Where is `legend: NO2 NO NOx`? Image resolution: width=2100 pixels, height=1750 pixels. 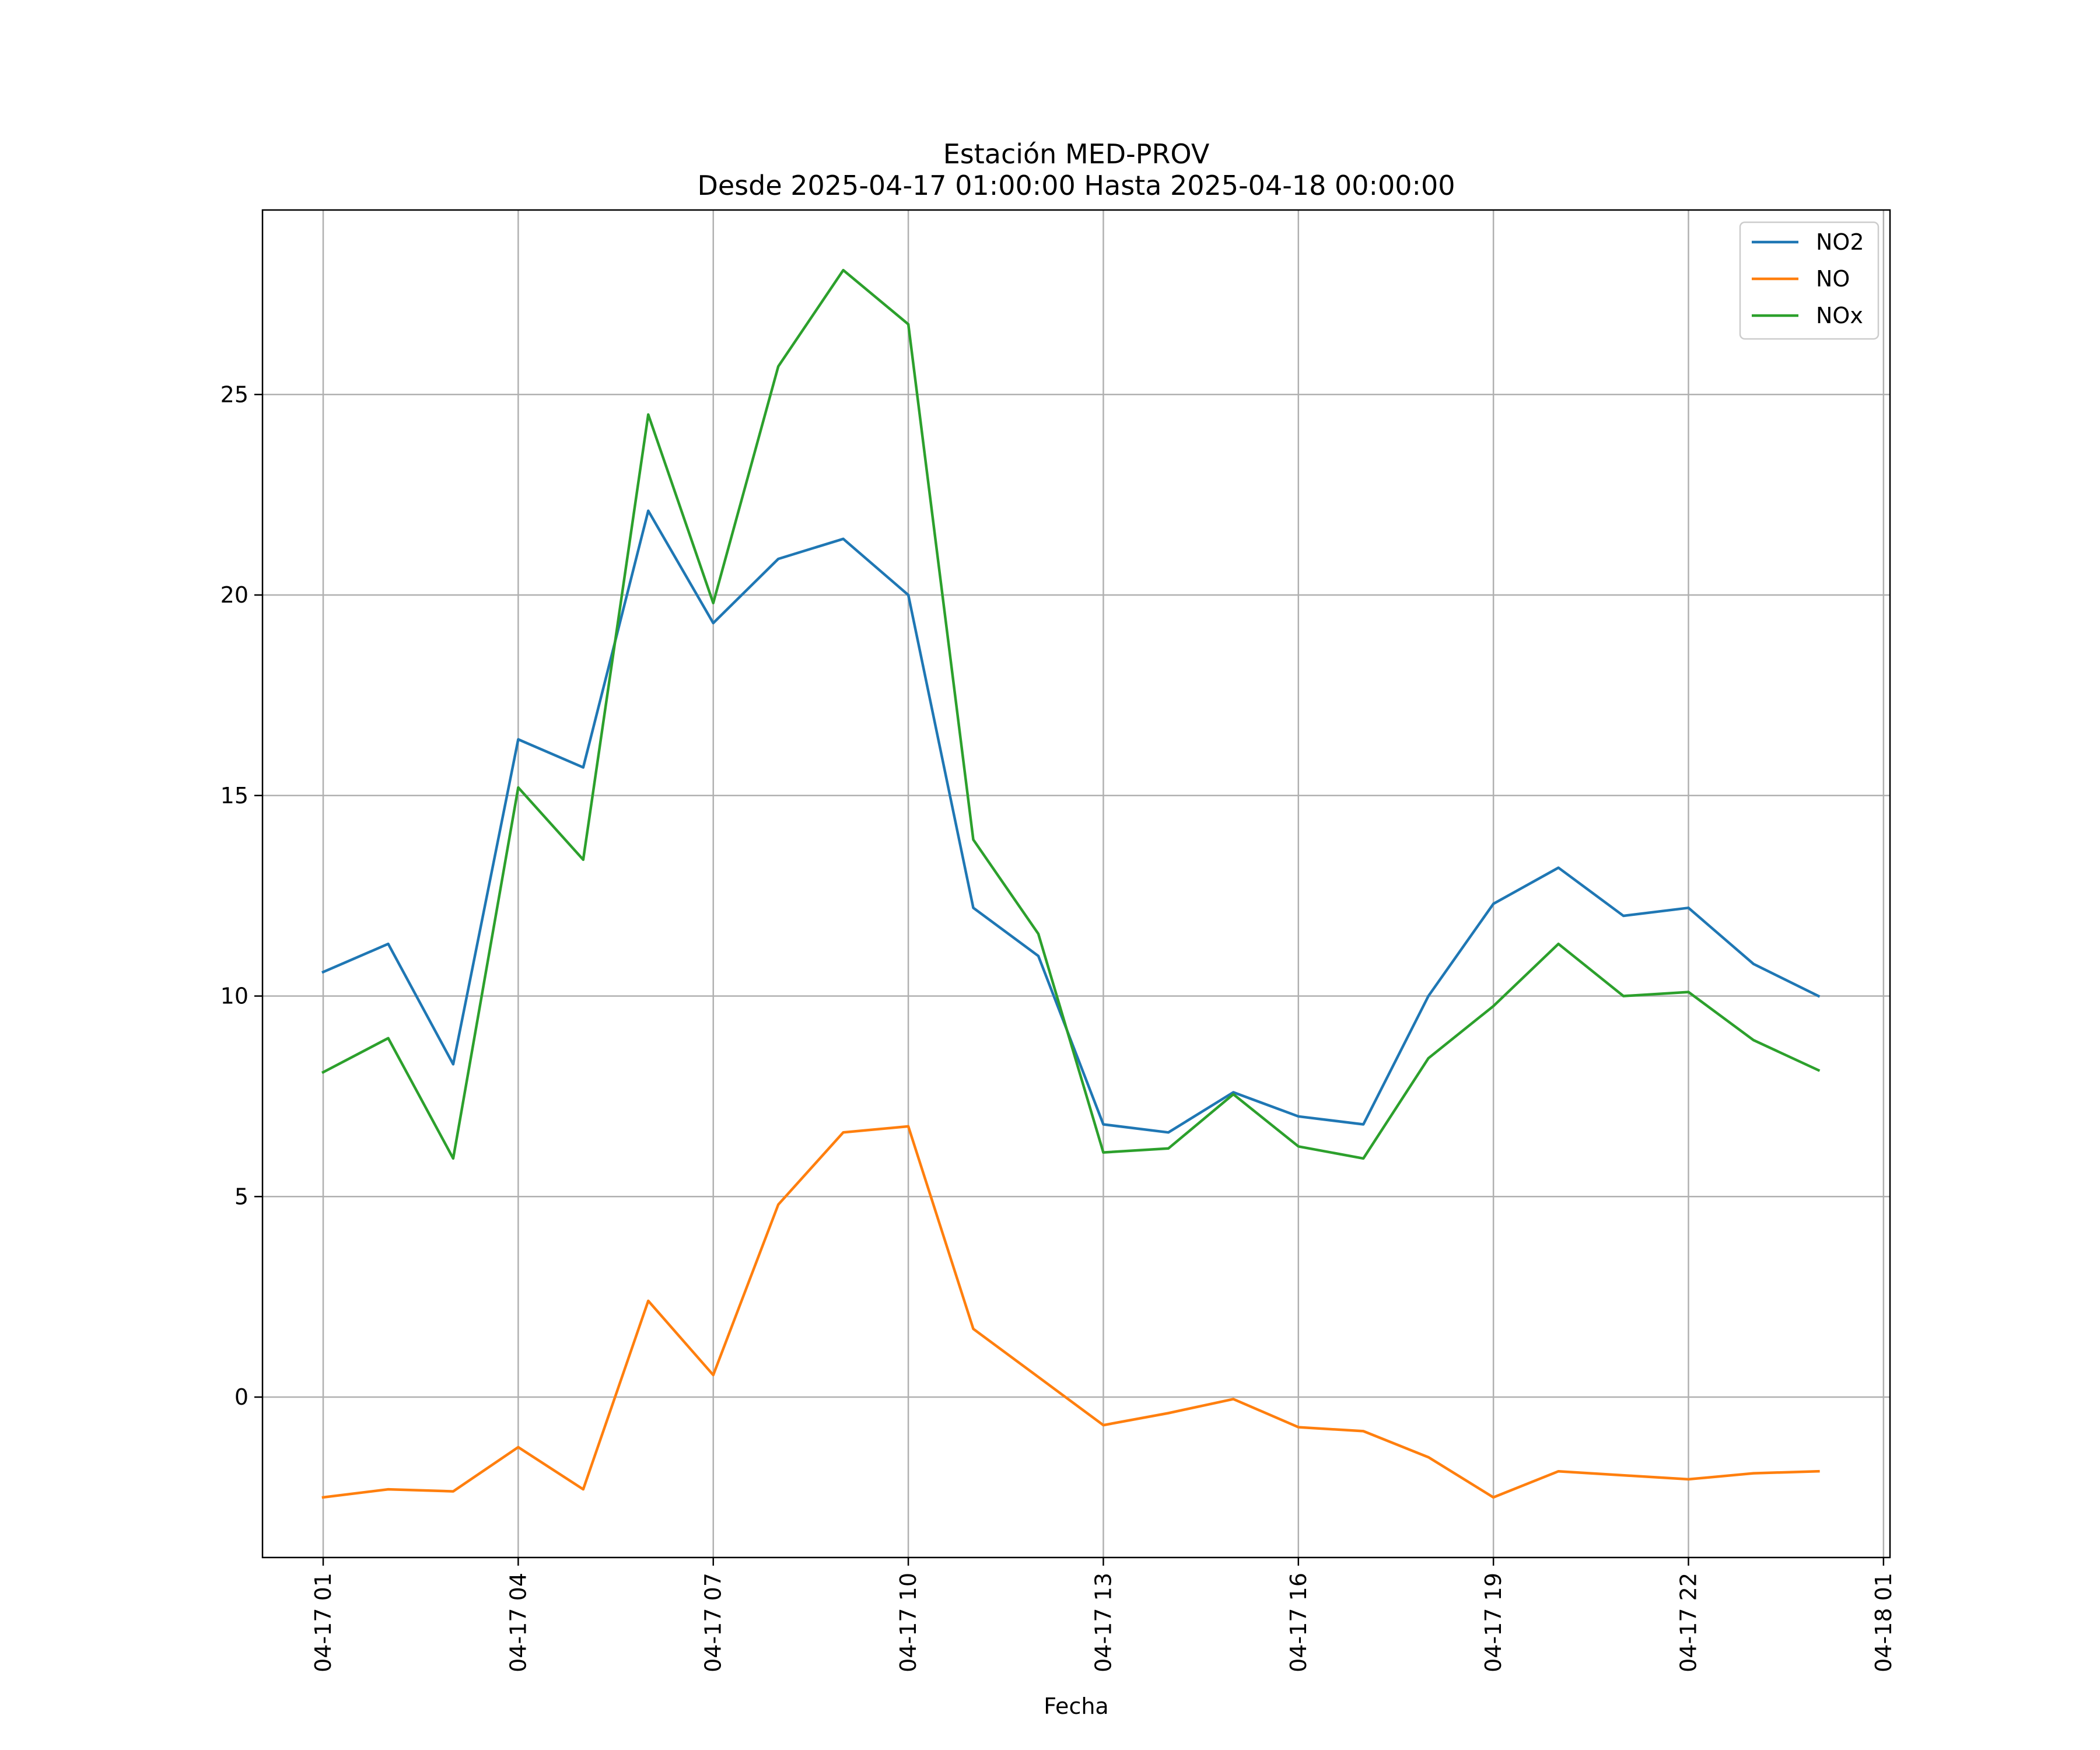 legend: NO2 NO NOx is located at coordinates (1810, 280).